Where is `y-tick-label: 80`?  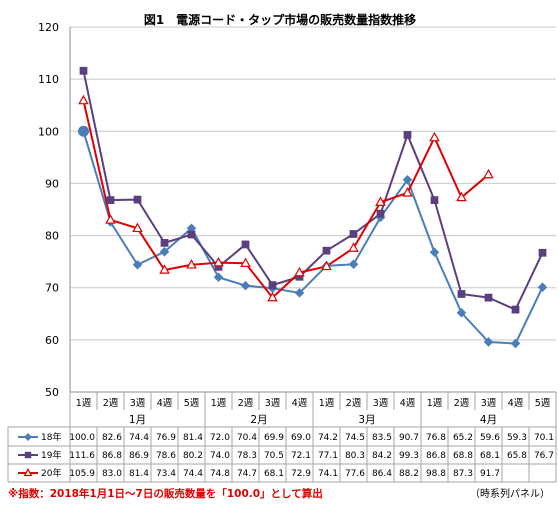 y-tick-label: 80 is located at coordinates (52, 236).